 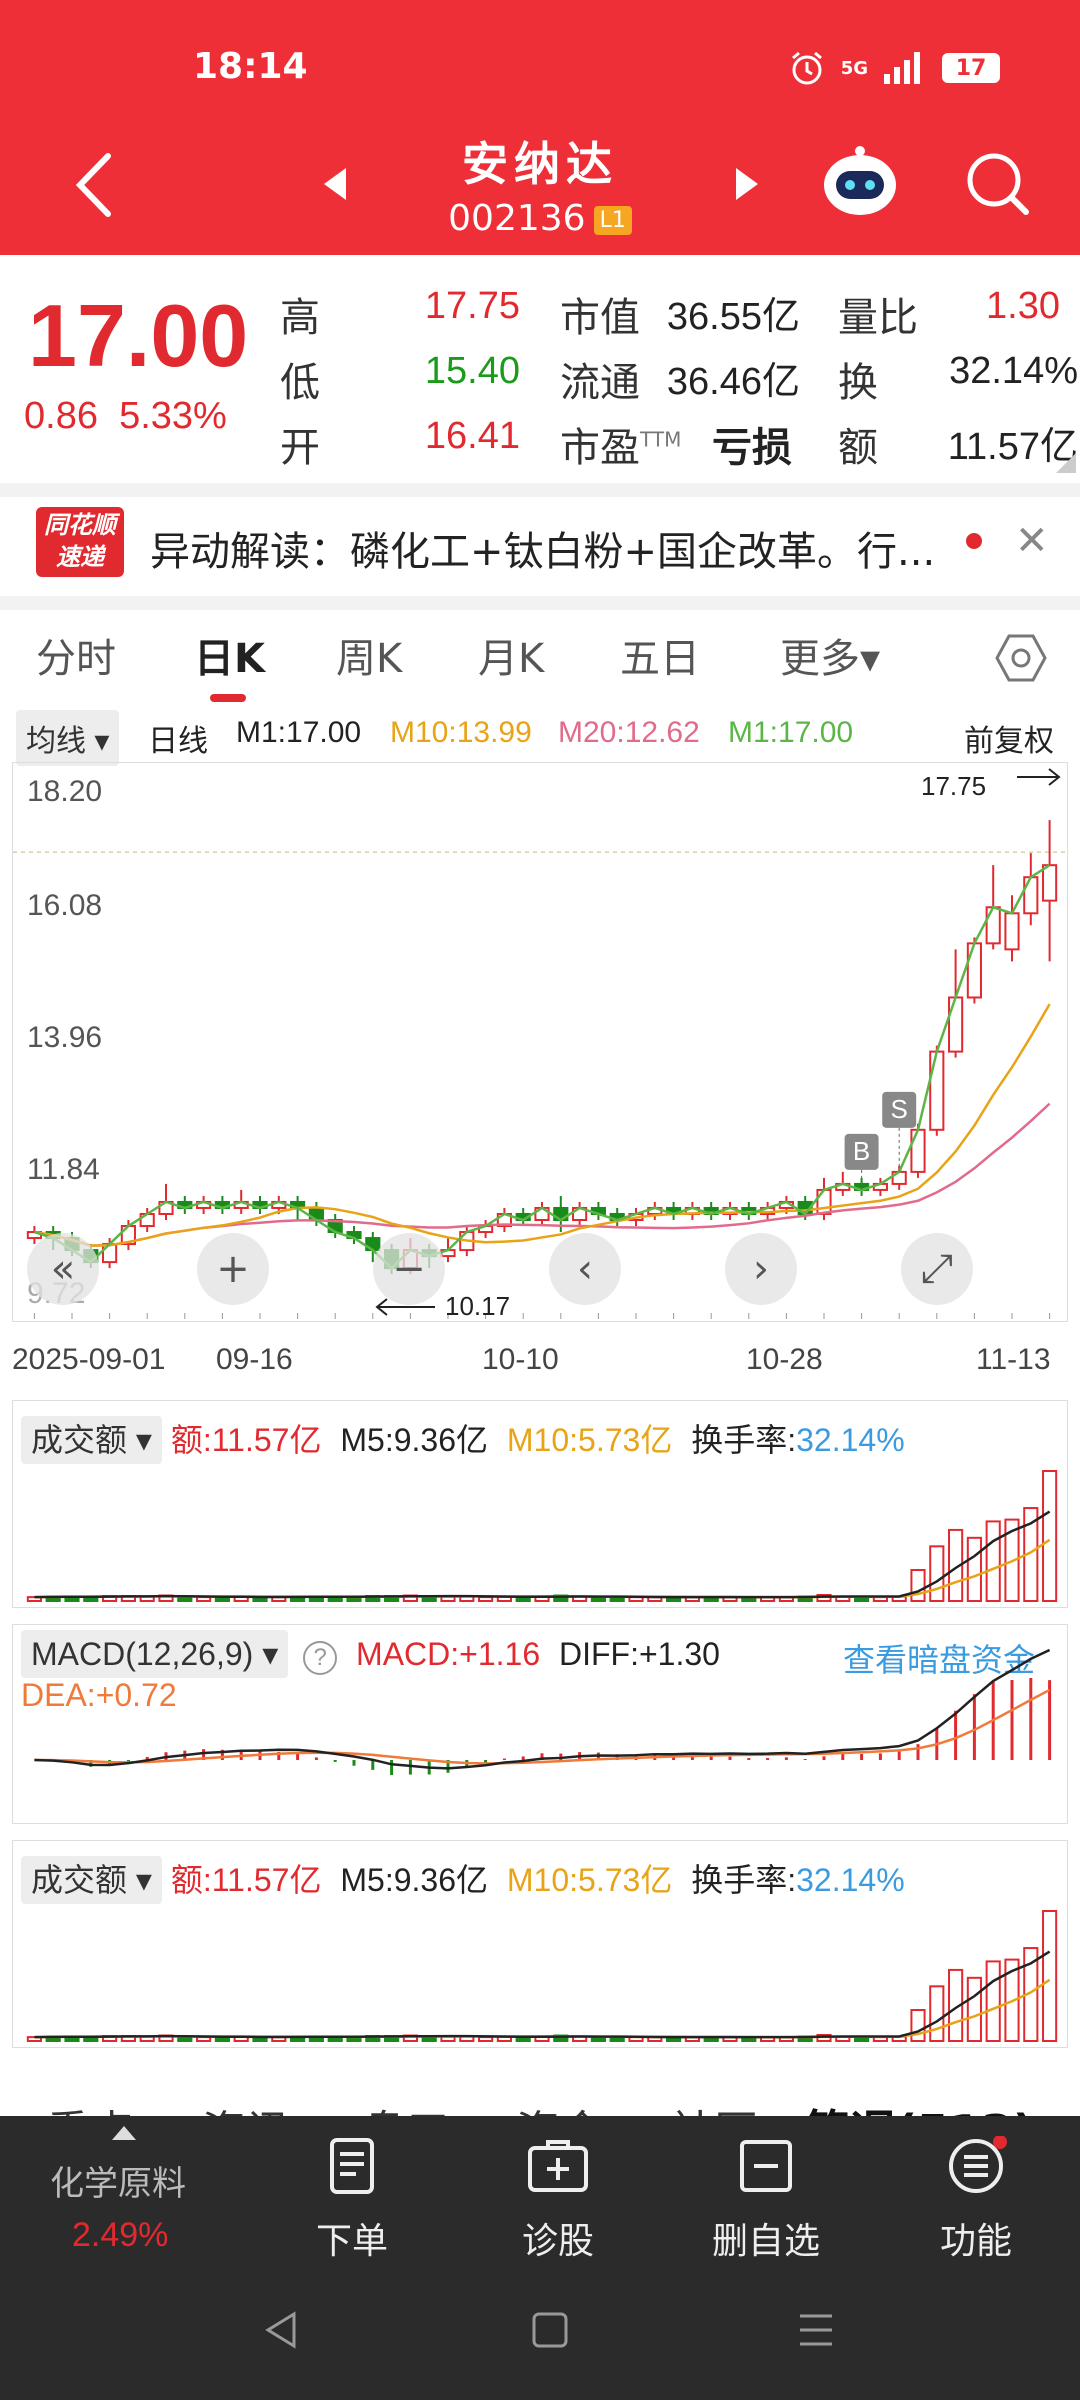 I want to click on ma-select-dropdown: 均线 ▾, so click(x=68, y=738).